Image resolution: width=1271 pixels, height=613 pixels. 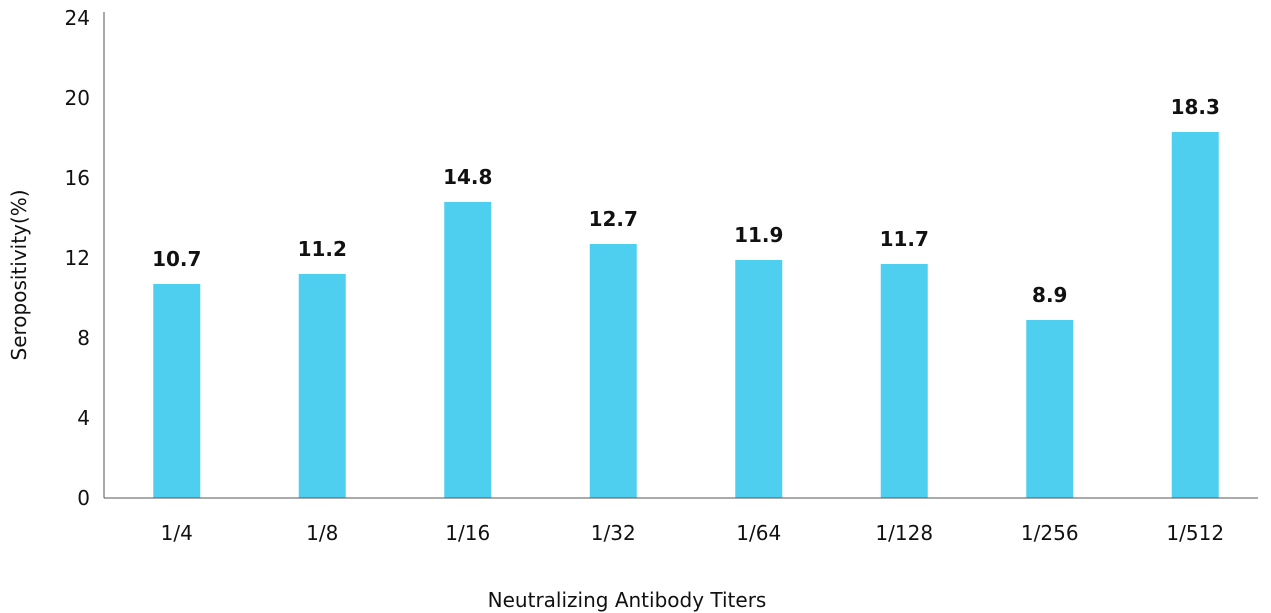 What do you see at coordinates (1195, 107) in the screenshot?
I see `bar-value-label: 18.3` at bounding box center [1195, 107].